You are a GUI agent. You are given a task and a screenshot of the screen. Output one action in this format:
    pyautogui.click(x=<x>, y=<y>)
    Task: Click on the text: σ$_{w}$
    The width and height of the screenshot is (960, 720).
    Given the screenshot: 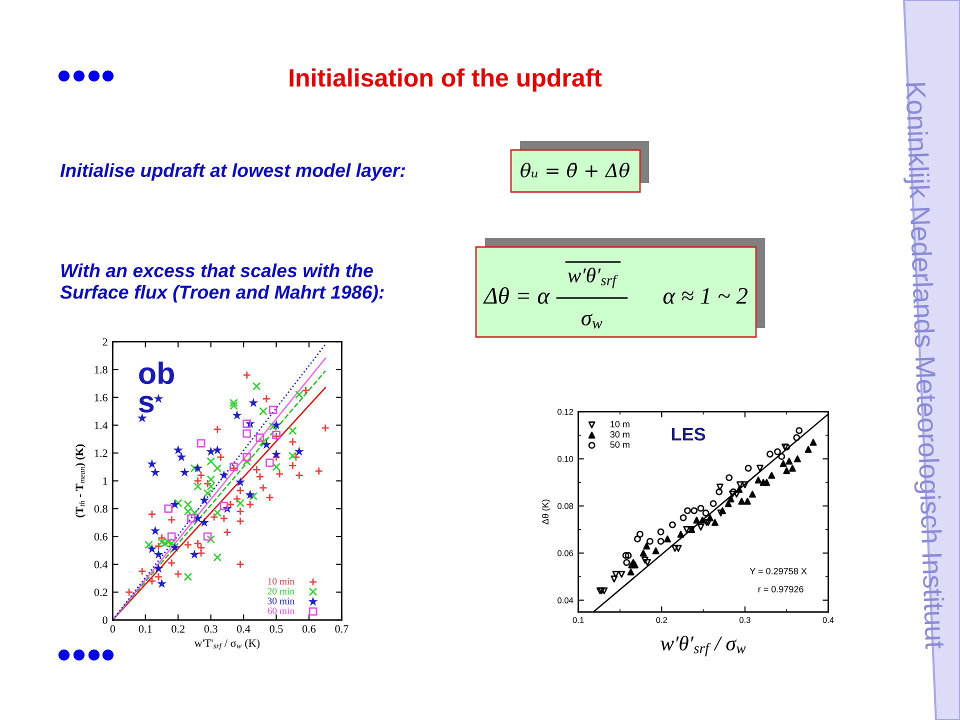 What is the action you would take?
    pyautogui.click(x=592, y=321)
    